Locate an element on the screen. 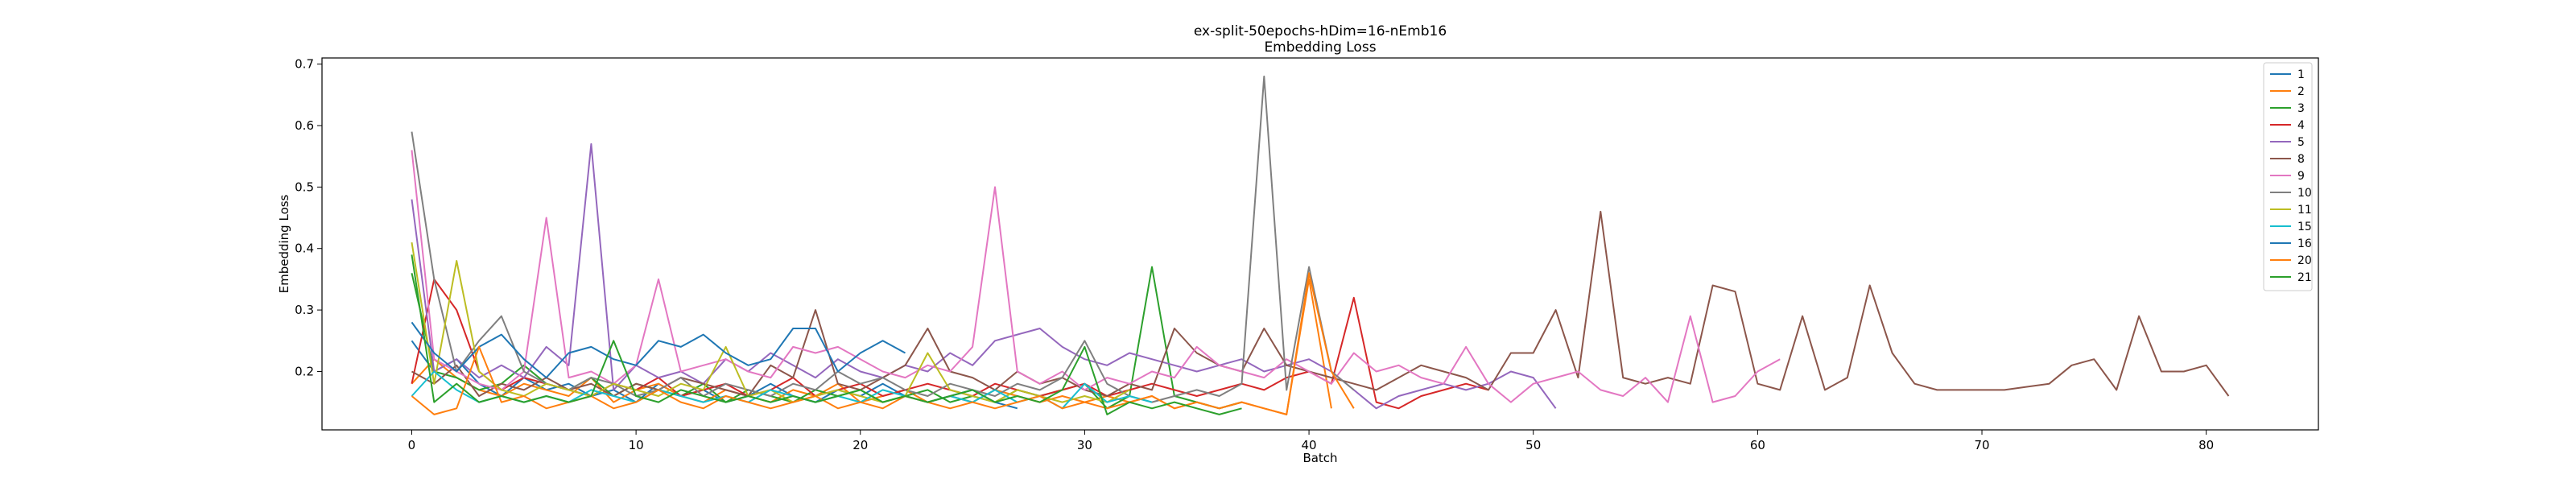 The width and height of the screenshot is (2576, 483). legend-label: 8 is located at coordinates (2301, 159).